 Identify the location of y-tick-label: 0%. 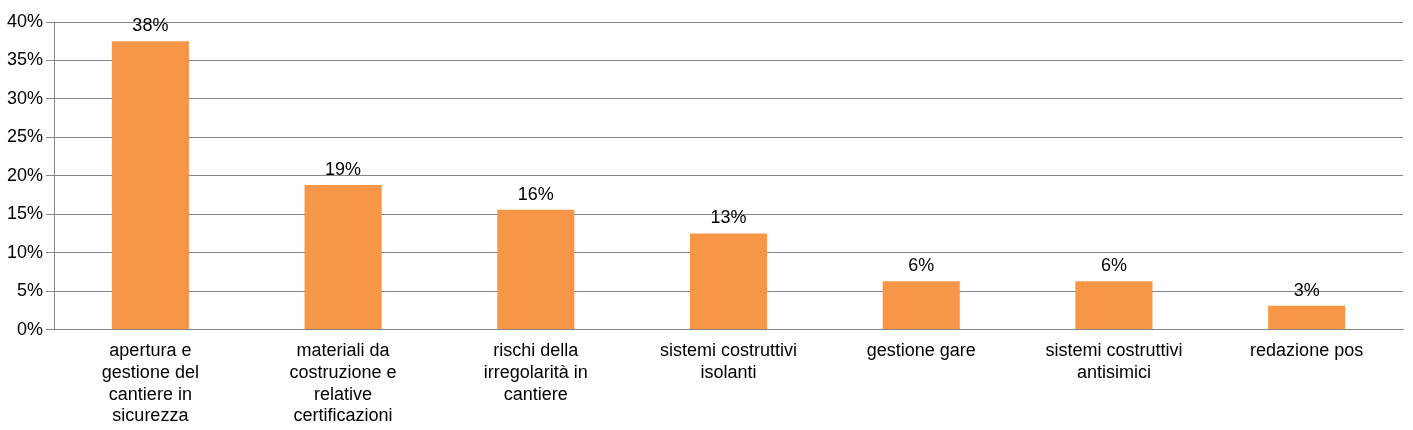
(30, 328).